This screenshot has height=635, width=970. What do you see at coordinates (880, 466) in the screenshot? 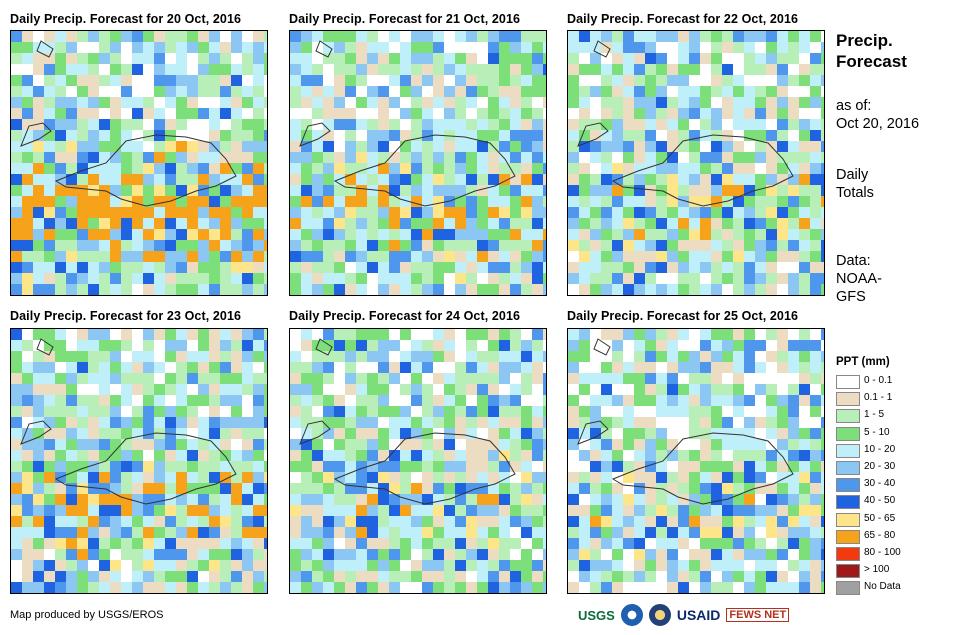
I see `legend-label: 20 - 30` at bounding box center [880, 466].